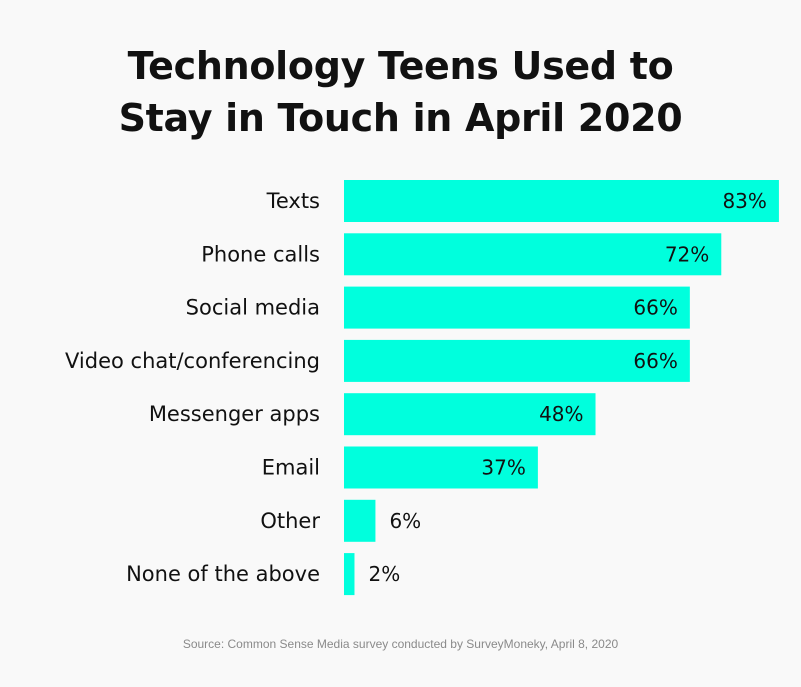 This screenshot has width=801, height=687. Describe the element at coordinates (234, 414) in the screenshot. I see `category-label-4: Messenger apps` at that location.